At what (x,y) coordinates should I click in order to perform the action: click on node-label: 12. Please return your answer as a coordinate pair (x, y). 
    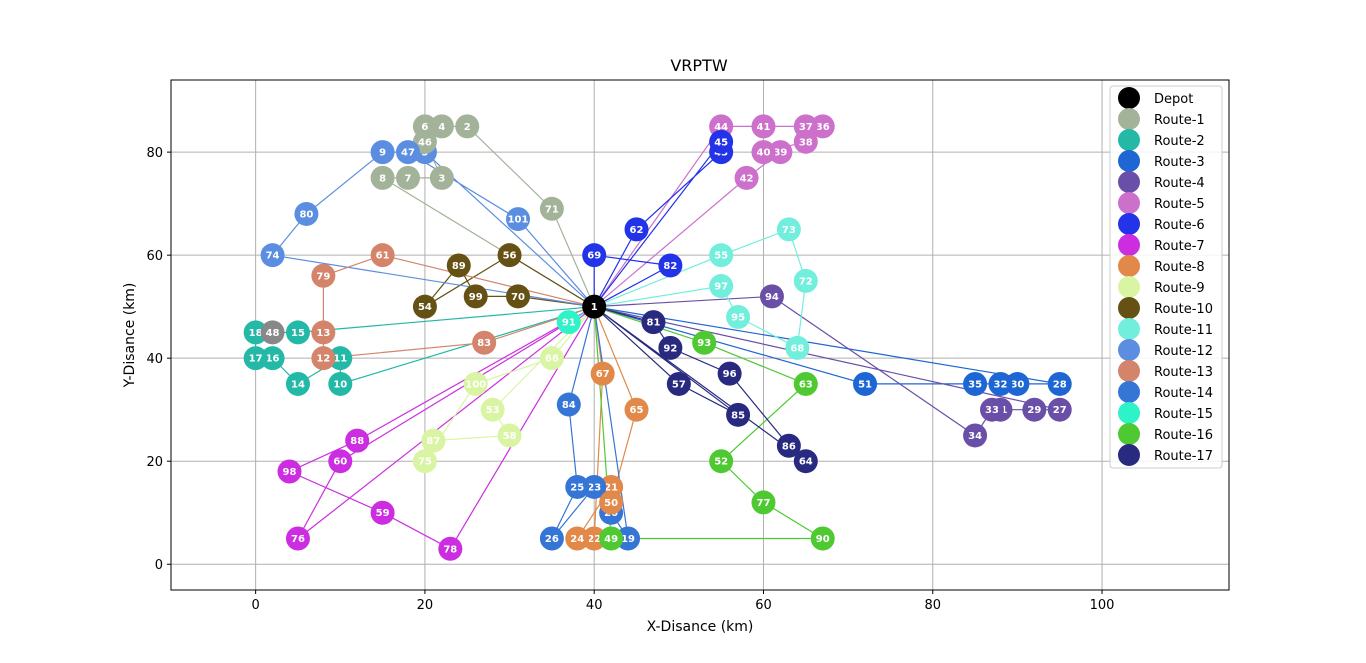
    Looking at the image, I should click on (323, 359).